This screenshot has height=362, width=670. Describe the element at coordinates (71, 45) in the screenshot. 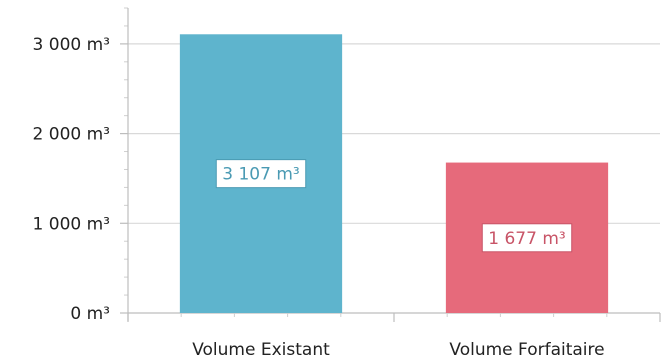

I see `y-tick-label: 3 000 m³` at that location.